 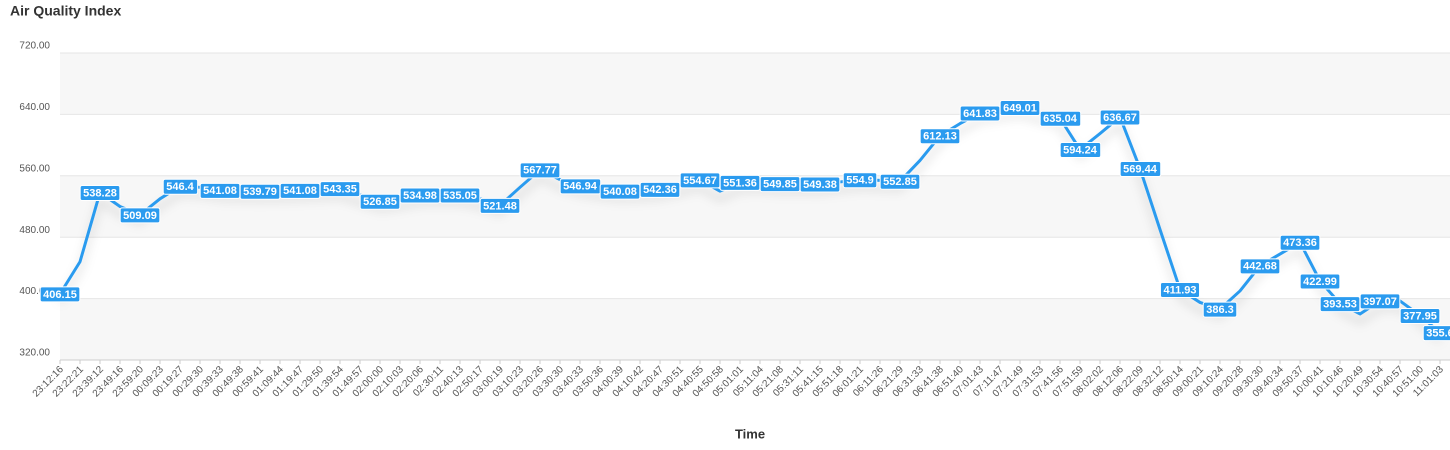 I want to click on data-label-text: 393.53, so click(x=1340, y=304).